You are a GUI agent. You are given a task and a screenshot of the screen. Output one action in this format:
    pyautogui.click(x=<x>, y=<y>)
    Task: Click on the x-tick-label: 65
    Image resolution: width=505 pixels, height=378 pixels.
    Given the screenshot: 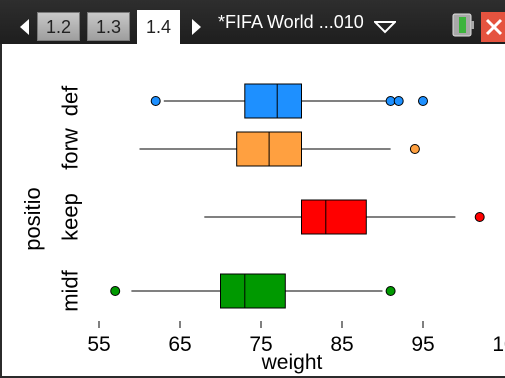 What is the action you would take?
    pyautogui.click(x=179, y=344)
    